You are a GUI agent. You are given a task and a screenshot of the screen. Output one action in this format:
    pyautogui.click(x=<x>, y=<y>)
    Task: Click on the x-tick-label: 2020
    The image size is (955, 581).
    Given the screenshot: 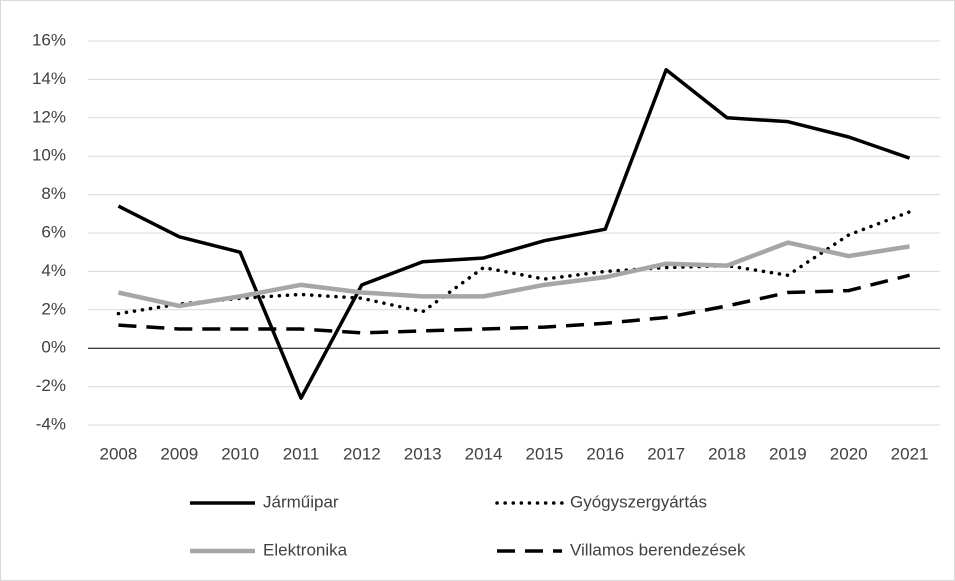 What is the action you would take?
    pyautogui.click(x=849, y=453)
    